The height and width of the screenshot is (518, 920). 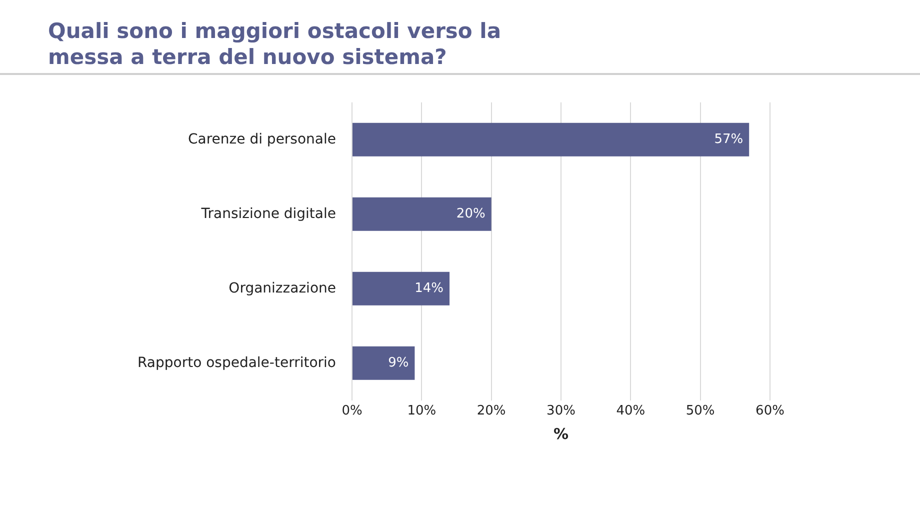 I want to click on x-tick-label: 10%, so click(x=421, y=411).